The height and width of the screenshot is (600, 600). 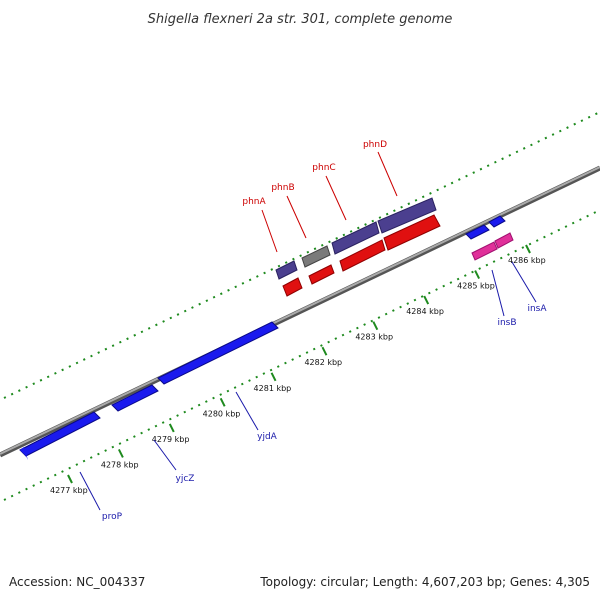 I want to click on gene-feature-yjcZ, so click(x=218, y=353).